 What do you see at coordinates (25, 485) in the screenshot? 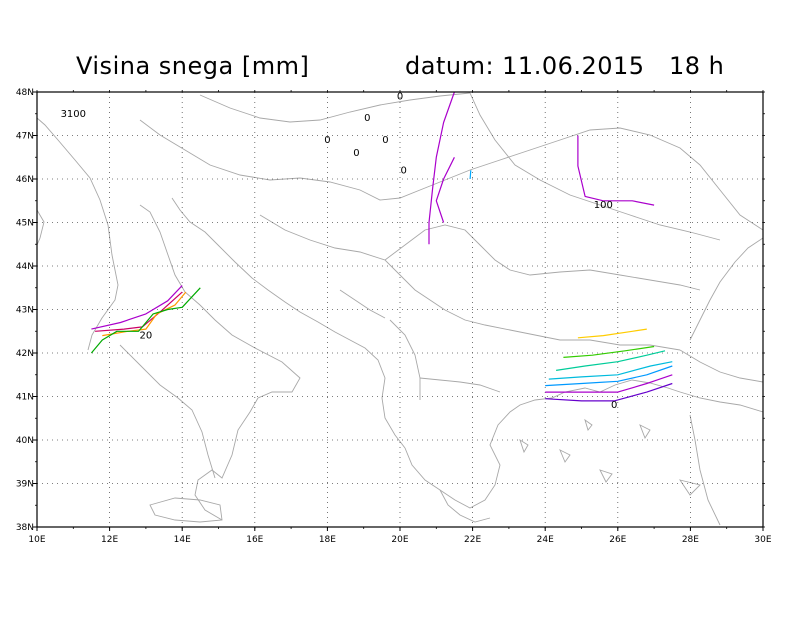
I see `y-tick-label: 39N` at bounding box center [25, 485].